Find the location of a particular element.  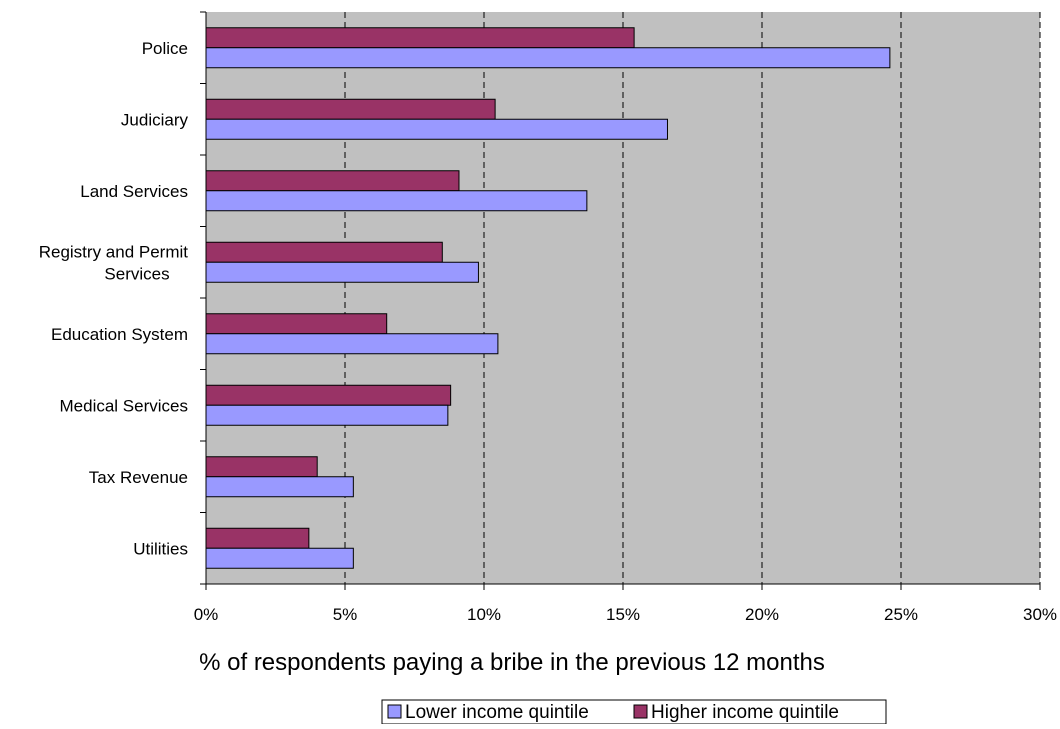

category-label: Registry and Permit Services is located at coordinates (114, 262).